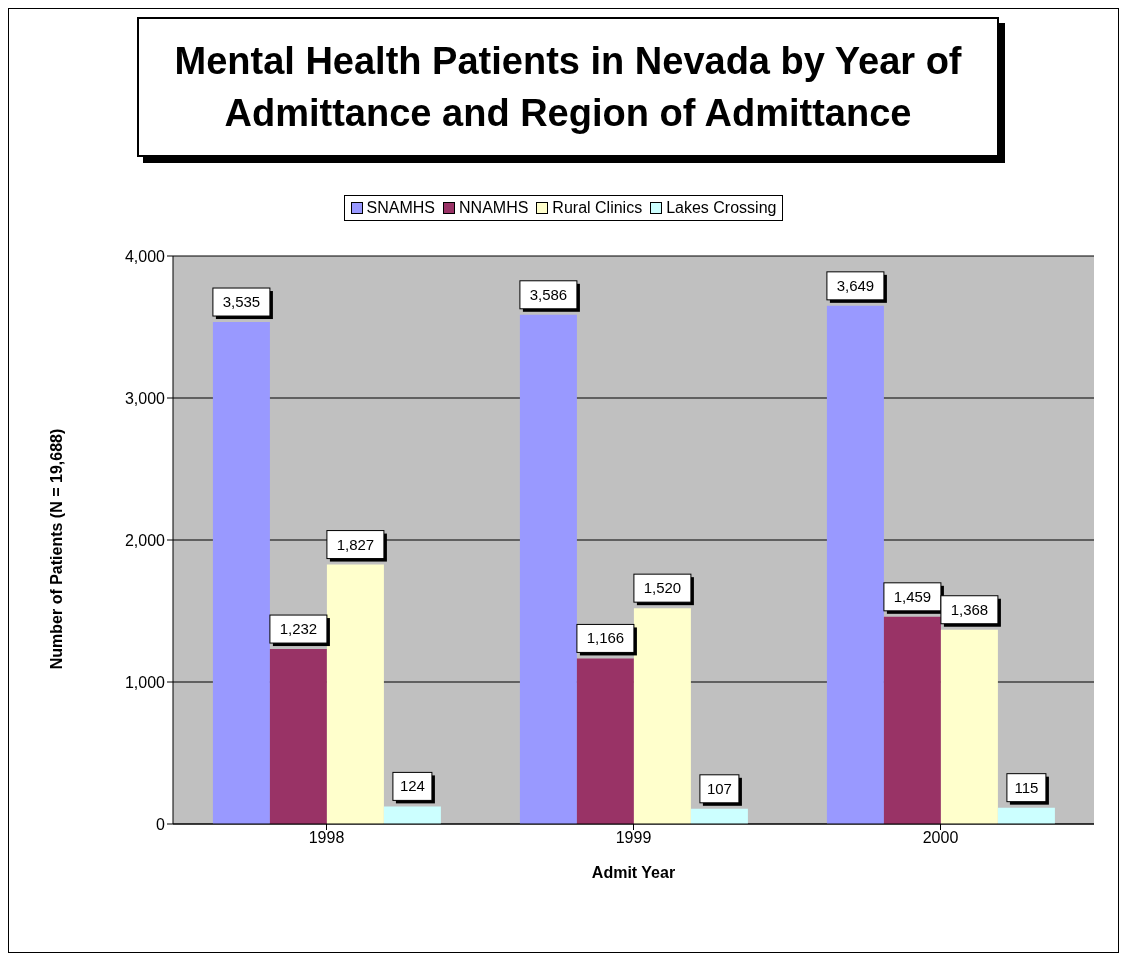 This screenshot has height=961, width=1127. Describe the element at coordinates (412, 786) in the screenshot. I see `data-label: 124` at that location.